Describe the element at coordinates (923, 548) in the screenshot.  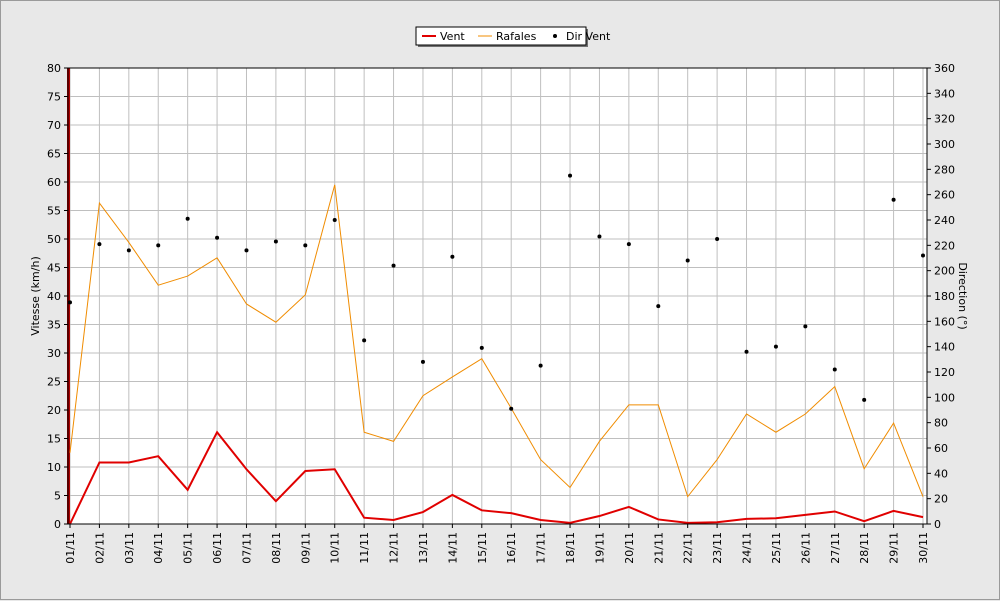
I see `x-tick-label: 30/11` at that location.